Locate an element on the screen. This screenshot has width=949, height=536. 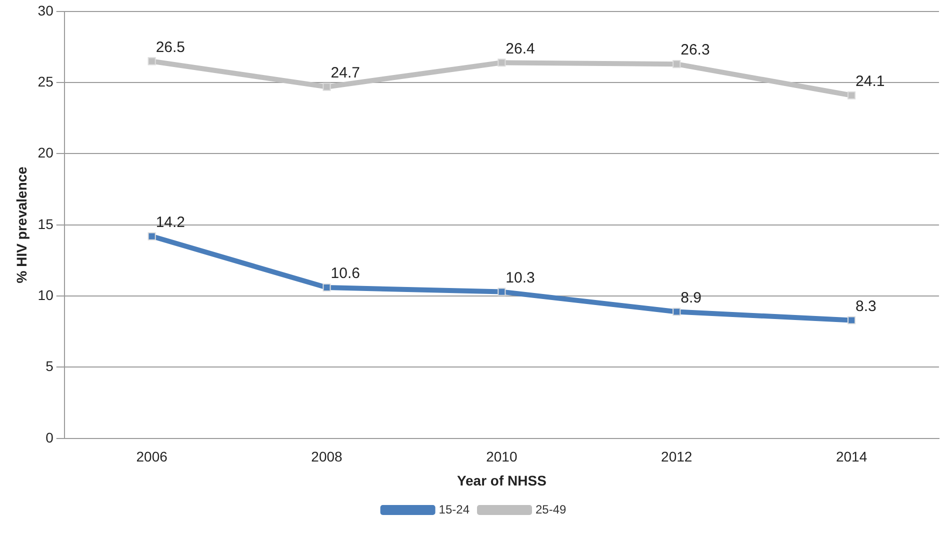
y-tick-label: 15 is located at coordinates (46, 224).